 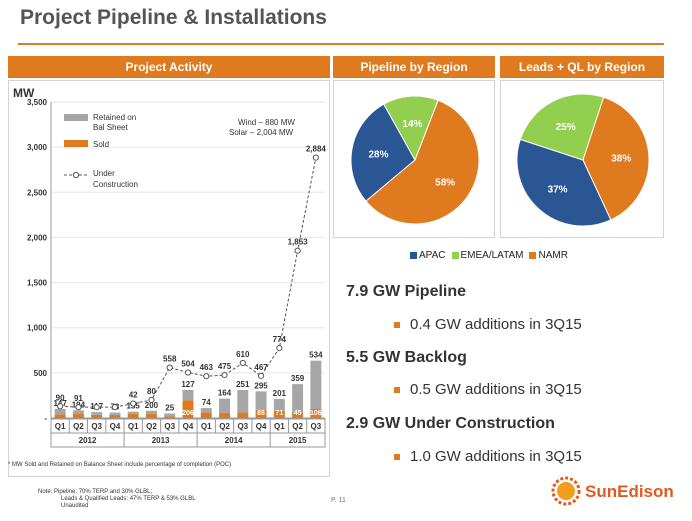 What do you see at coordinates (406, 291) in the screenshot?
I see `kpi-pipeline-title: 7.9 GW Pipeline` at bounding box center [406, 291].